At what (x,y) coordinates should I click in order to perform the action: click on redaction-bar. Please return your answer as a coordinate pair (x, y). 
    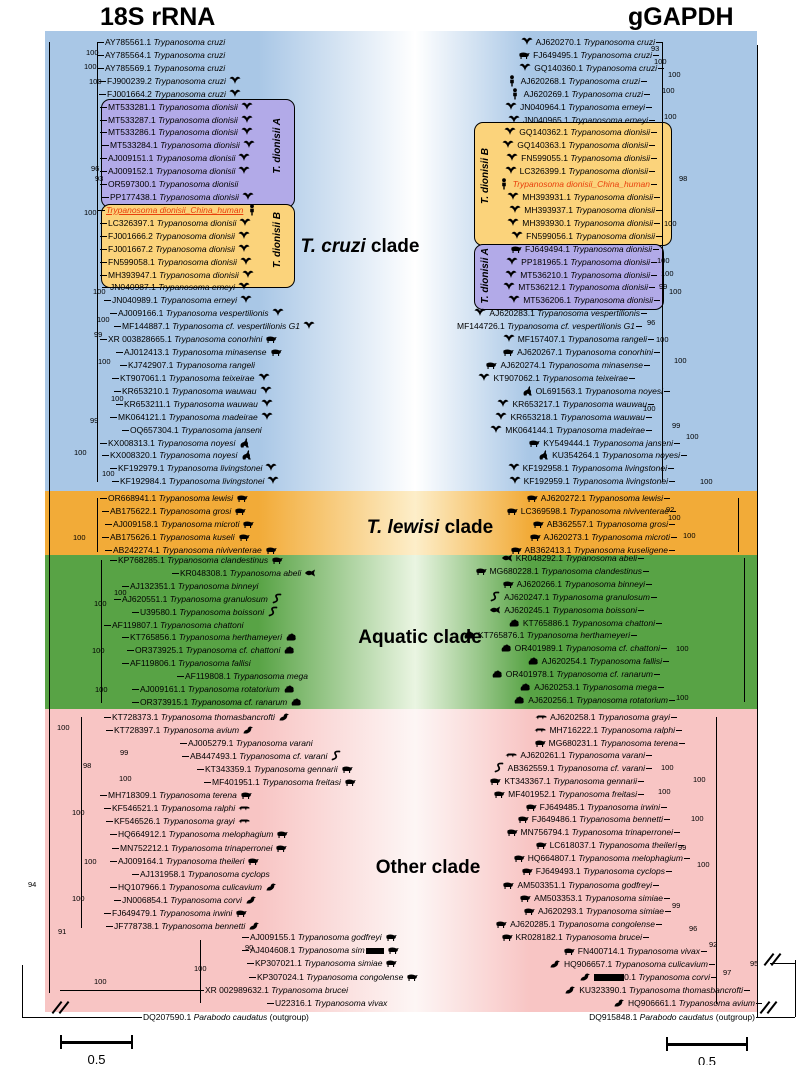
    Looking at the image, I should click on (609, 978).